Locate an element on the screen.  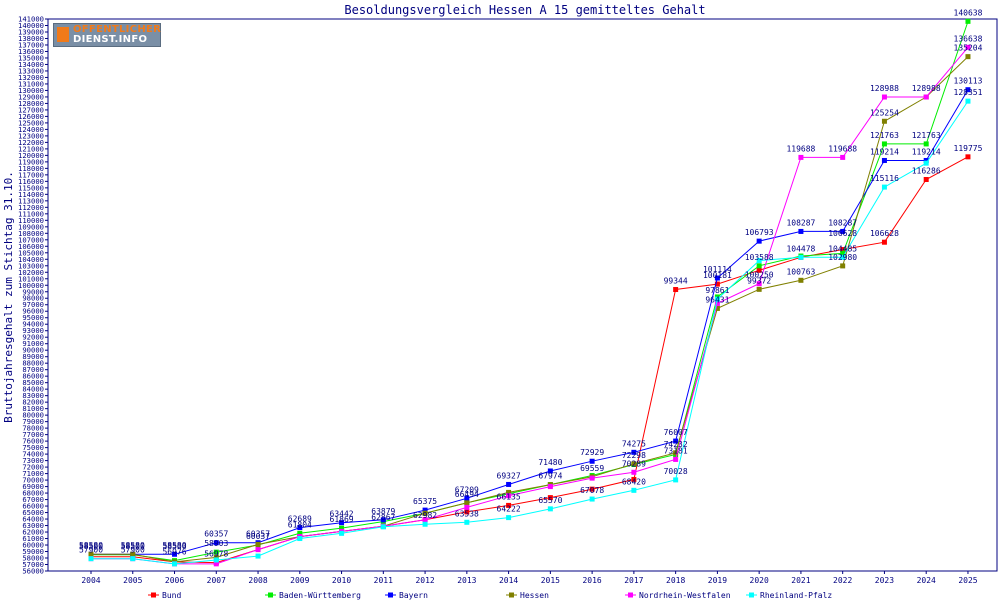
y-tick-label: 136000 is located at coordinates (31, 51).